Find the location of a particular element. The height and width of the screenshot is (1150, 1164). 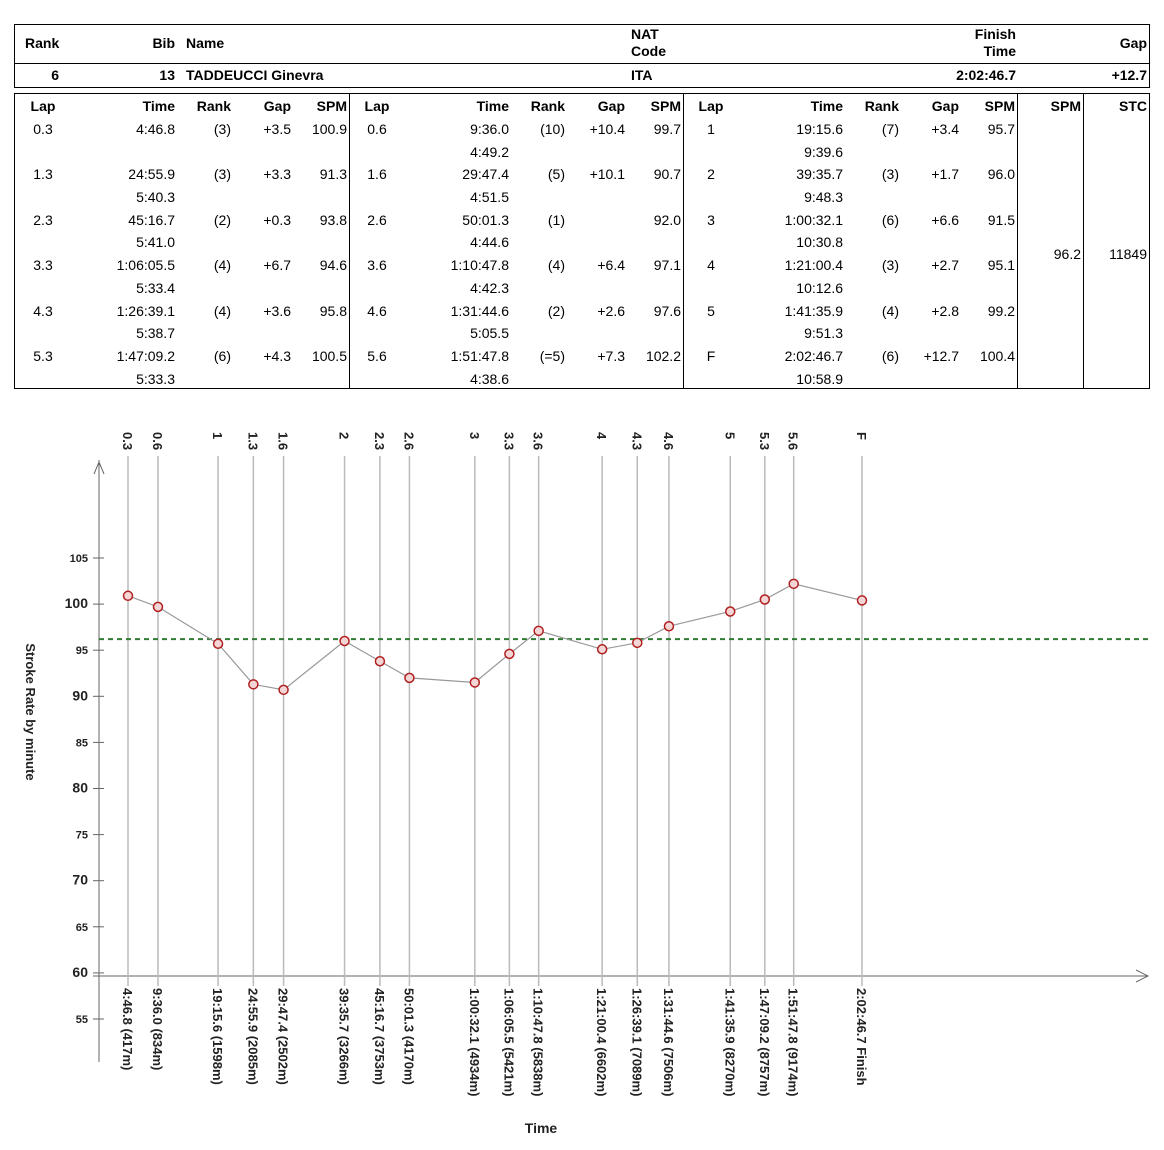

time-tick-label: 9:36.0 (834m) is located at coordinates (157, 1029).